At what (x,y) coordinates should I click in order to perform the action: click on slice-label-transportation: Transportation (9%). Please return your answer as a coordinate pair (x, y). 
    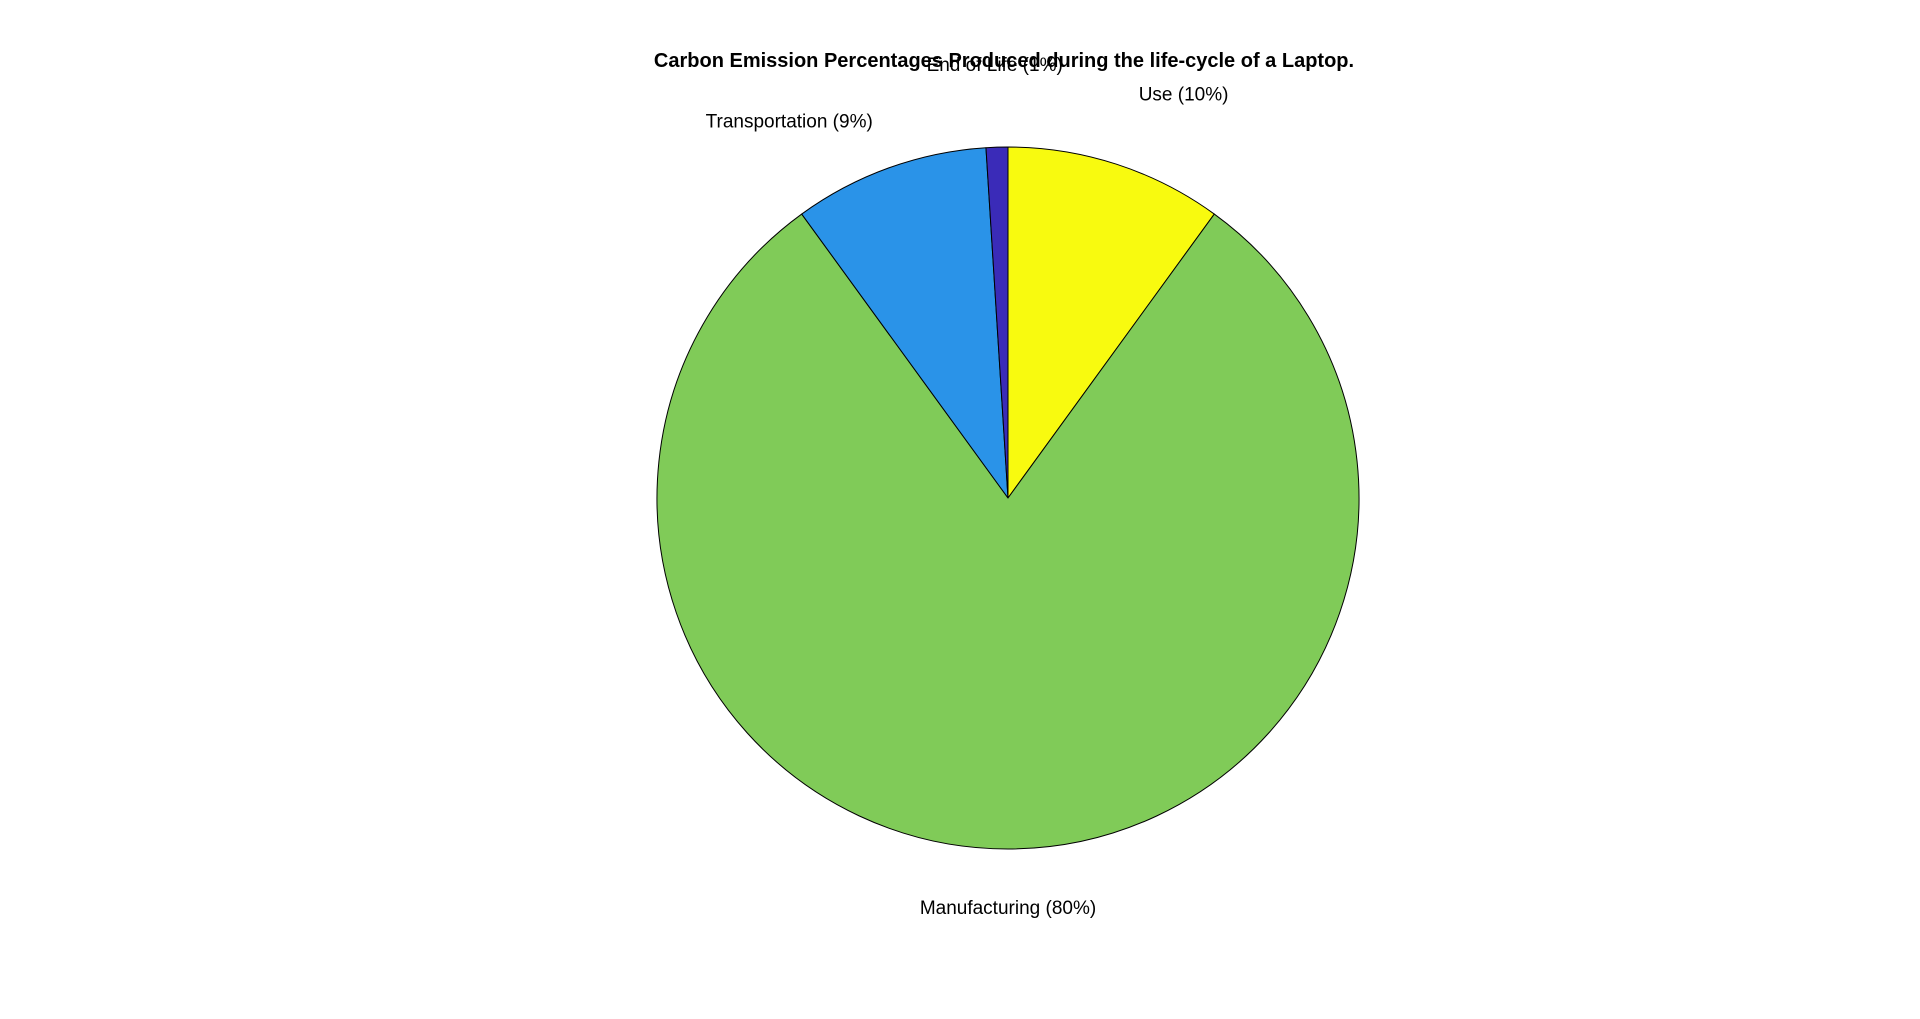
    Looking at the image, I should click on (789, 122).